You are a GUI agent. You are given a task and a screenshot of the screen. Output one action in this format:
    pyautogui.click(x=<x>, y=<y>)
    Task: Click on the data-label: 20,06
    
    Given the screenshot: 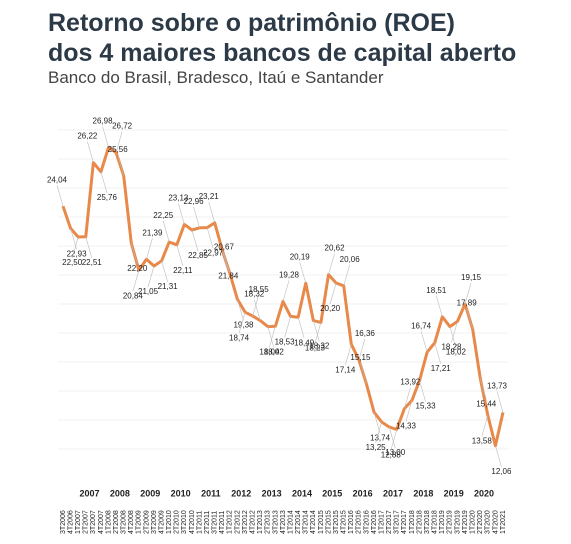 What is the action you would take?
    pyautogui.click(x=350, y=259)
    